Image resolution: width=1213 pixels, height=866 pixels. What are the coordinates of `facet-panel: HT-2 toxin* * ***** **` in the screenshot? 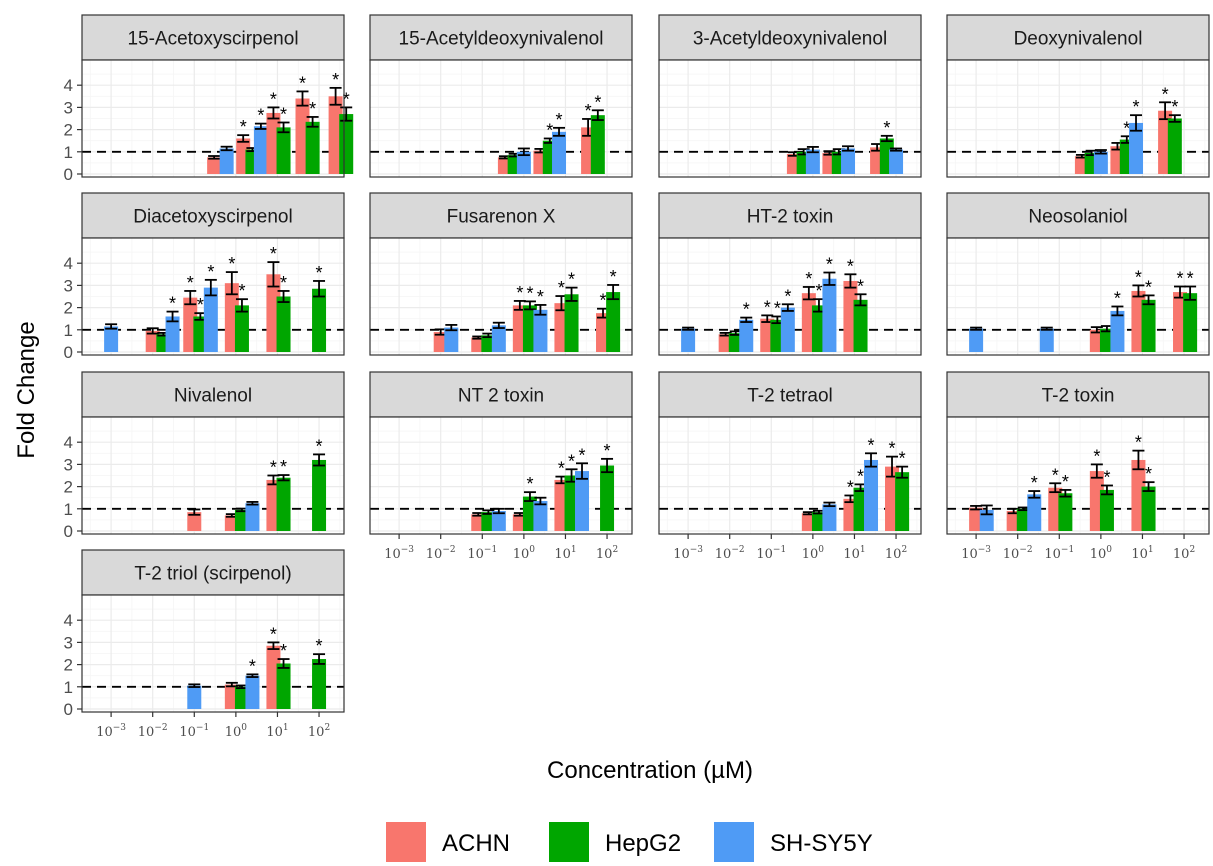 It's located at (790, 274).